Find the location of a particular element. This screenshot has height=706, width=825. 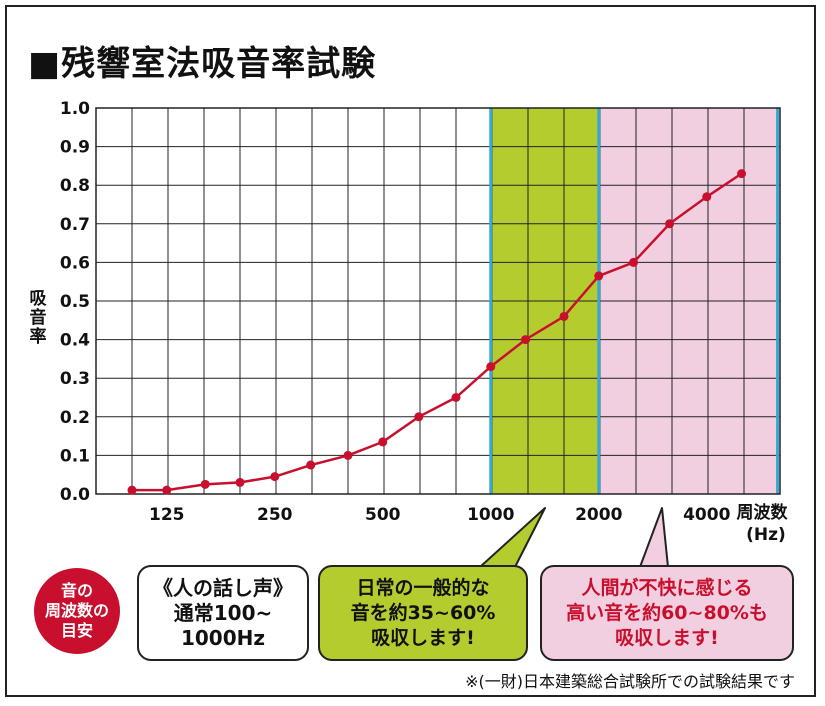

y-tick-label: 0.0 is located at coordinates (75, 495).